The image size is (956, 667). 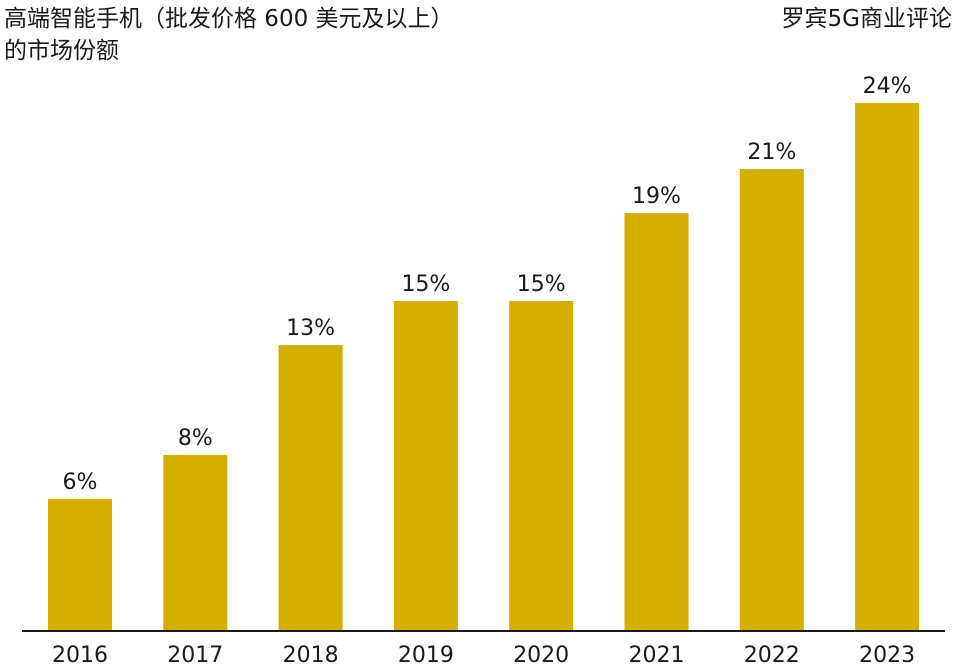 What do you see at coordinates (772, 655) in the screenshot?
I see `x-tick-label-2022: 2022` at bounding box center [772, 655].